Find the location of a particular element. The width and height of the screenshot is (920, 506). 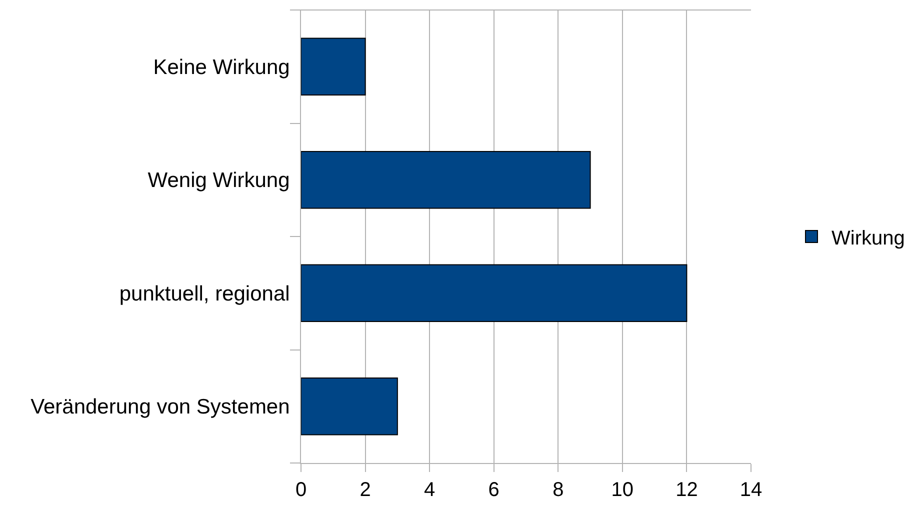

y-tick-label: Wenig Wirkung is located at coordinates (219, 180).